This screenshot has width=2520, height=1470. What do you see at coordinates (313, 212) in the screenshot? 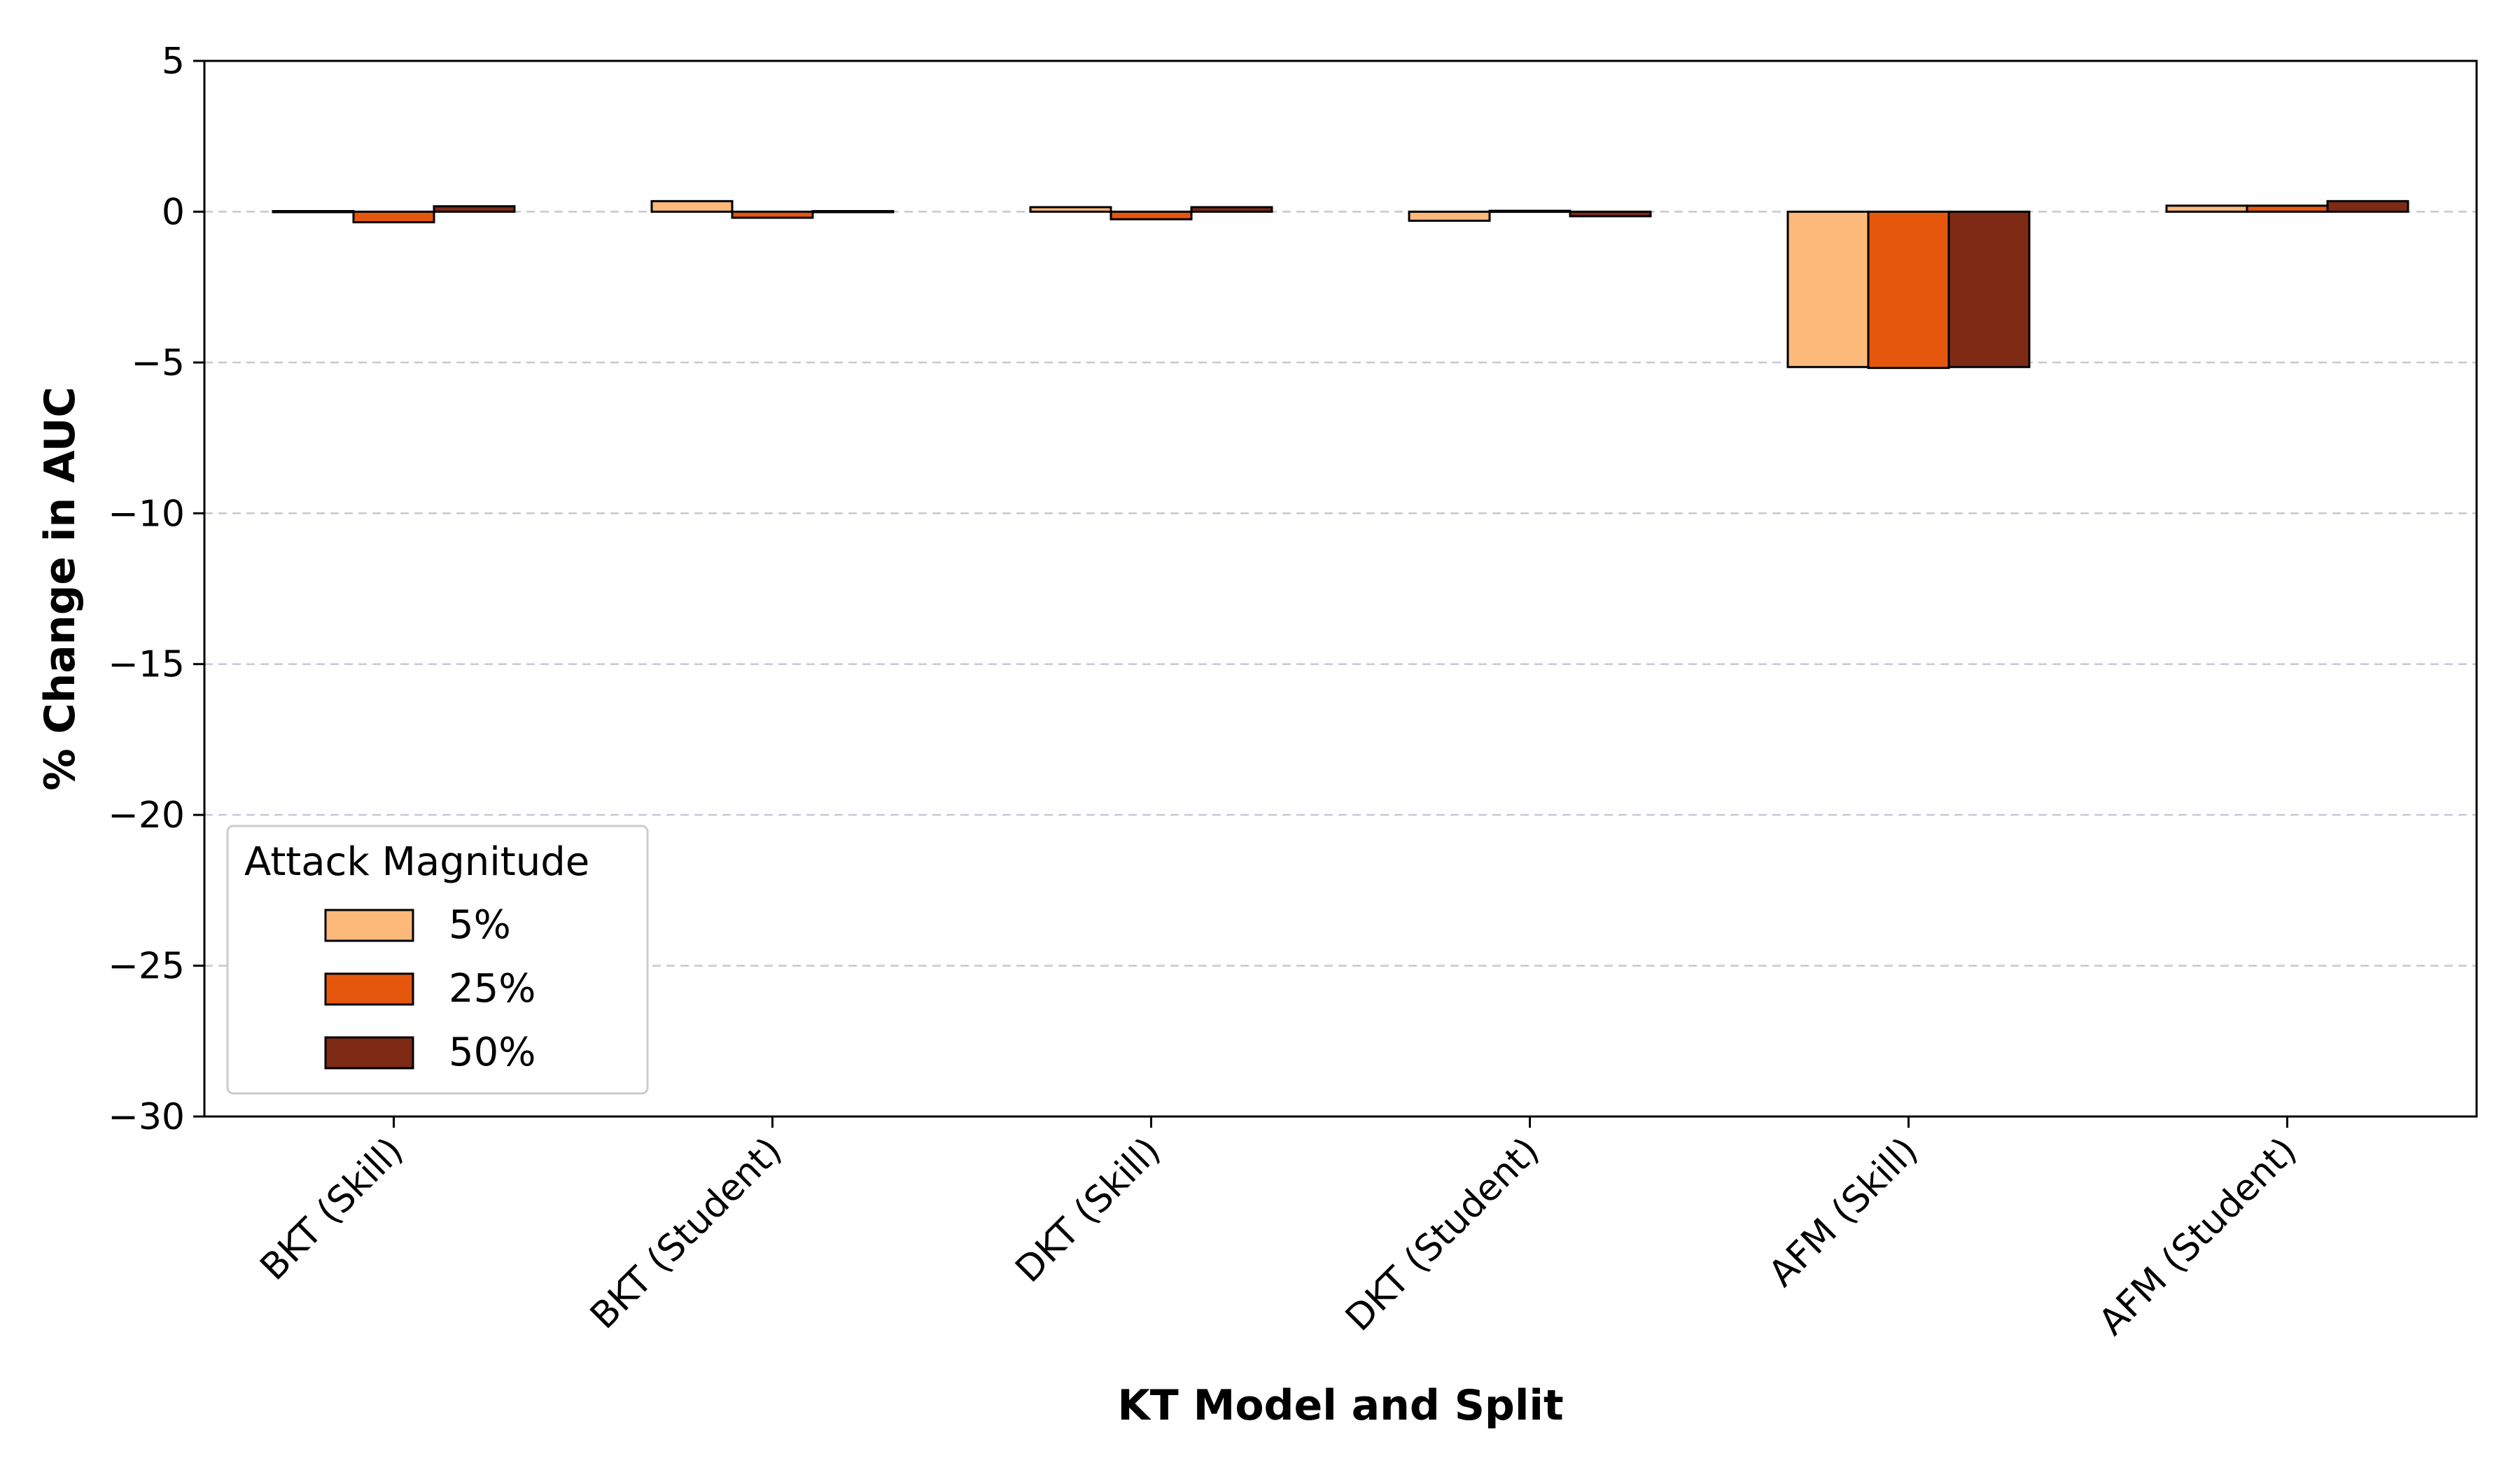
I see `bar-bkt-skill-5pct` at bounding box center [313, 212].